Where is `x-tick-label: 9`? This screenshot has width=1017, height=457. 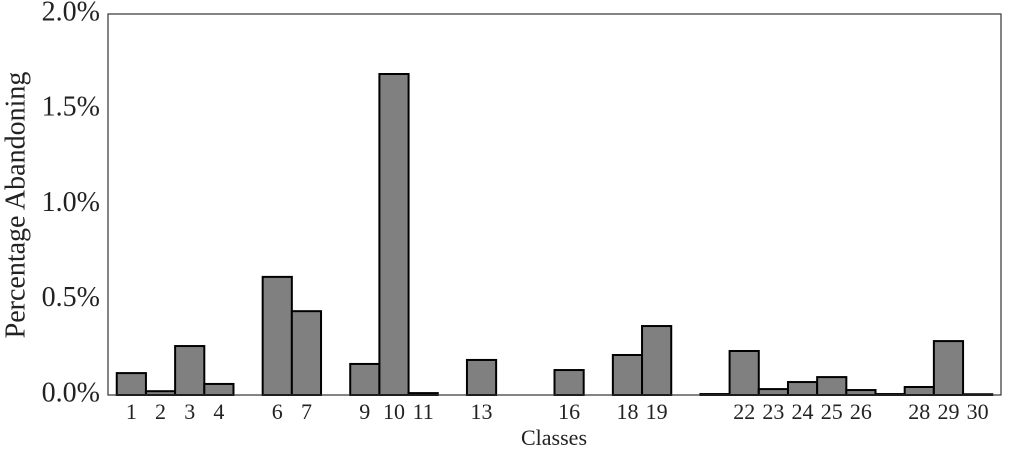
x-tick-label: 9 is located at coordinates (364, 411).